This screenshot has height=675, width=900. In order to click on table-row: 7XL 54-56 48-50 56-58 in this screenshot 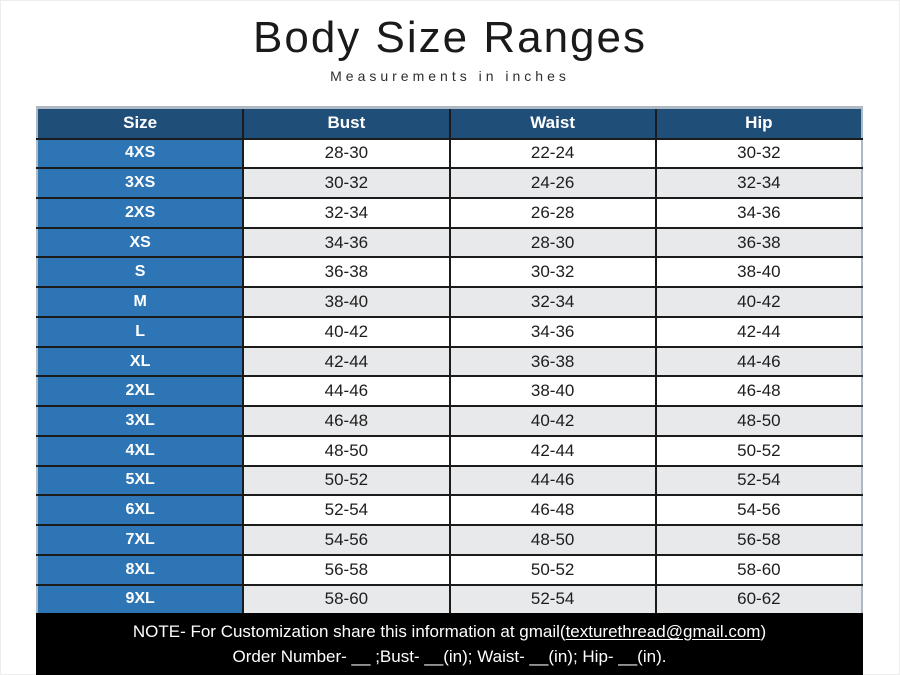, I will do `click(449, 540)`.